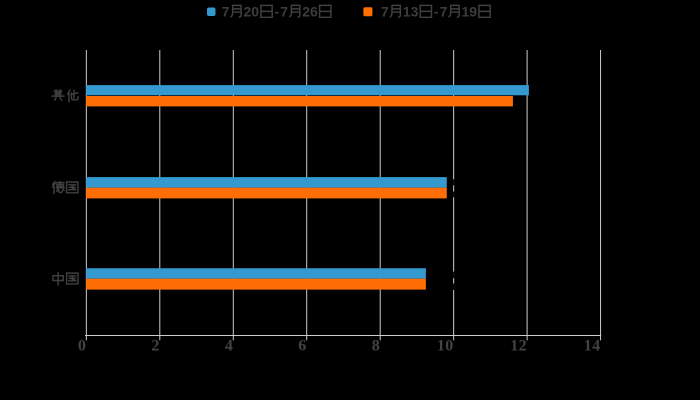 The height and width of the screenshot is (400, 700). Describe the element at coordinates (252, 12) in the screenshot. I see `svg-text: 20` at that location.